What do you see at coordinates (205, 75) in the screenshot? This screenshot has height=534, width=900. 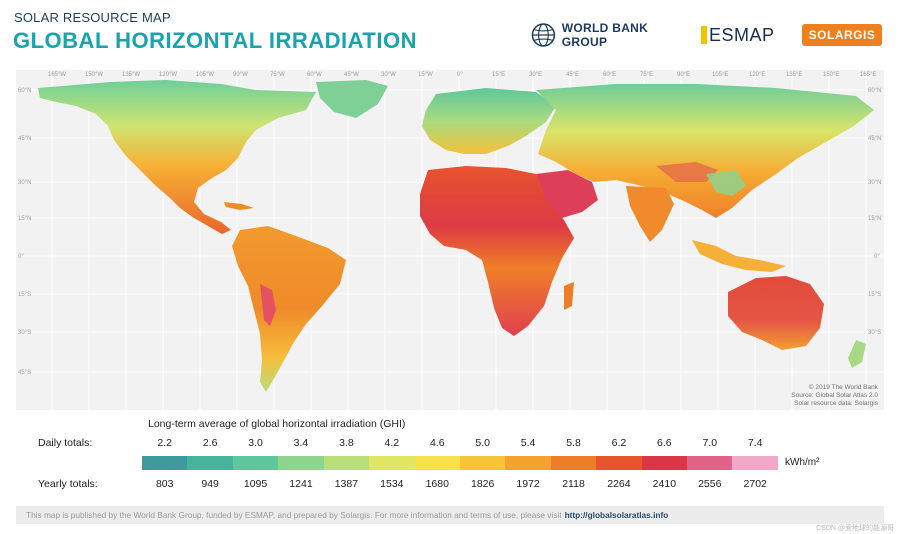 I see `lon-tick: 105°W` at bounding box center [205, 75].